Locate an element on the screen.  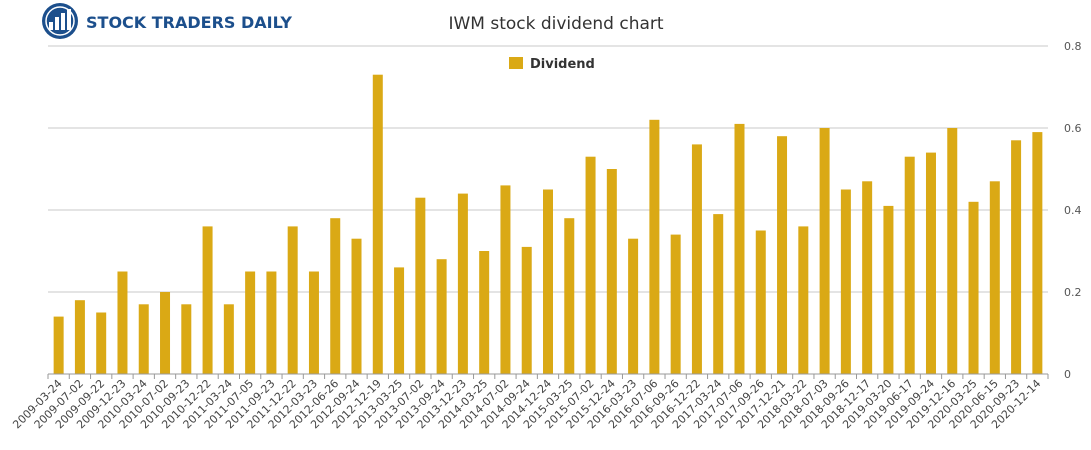
brand-logo: STOCK TRADERS DAILY is located at coordinates (167, 21).